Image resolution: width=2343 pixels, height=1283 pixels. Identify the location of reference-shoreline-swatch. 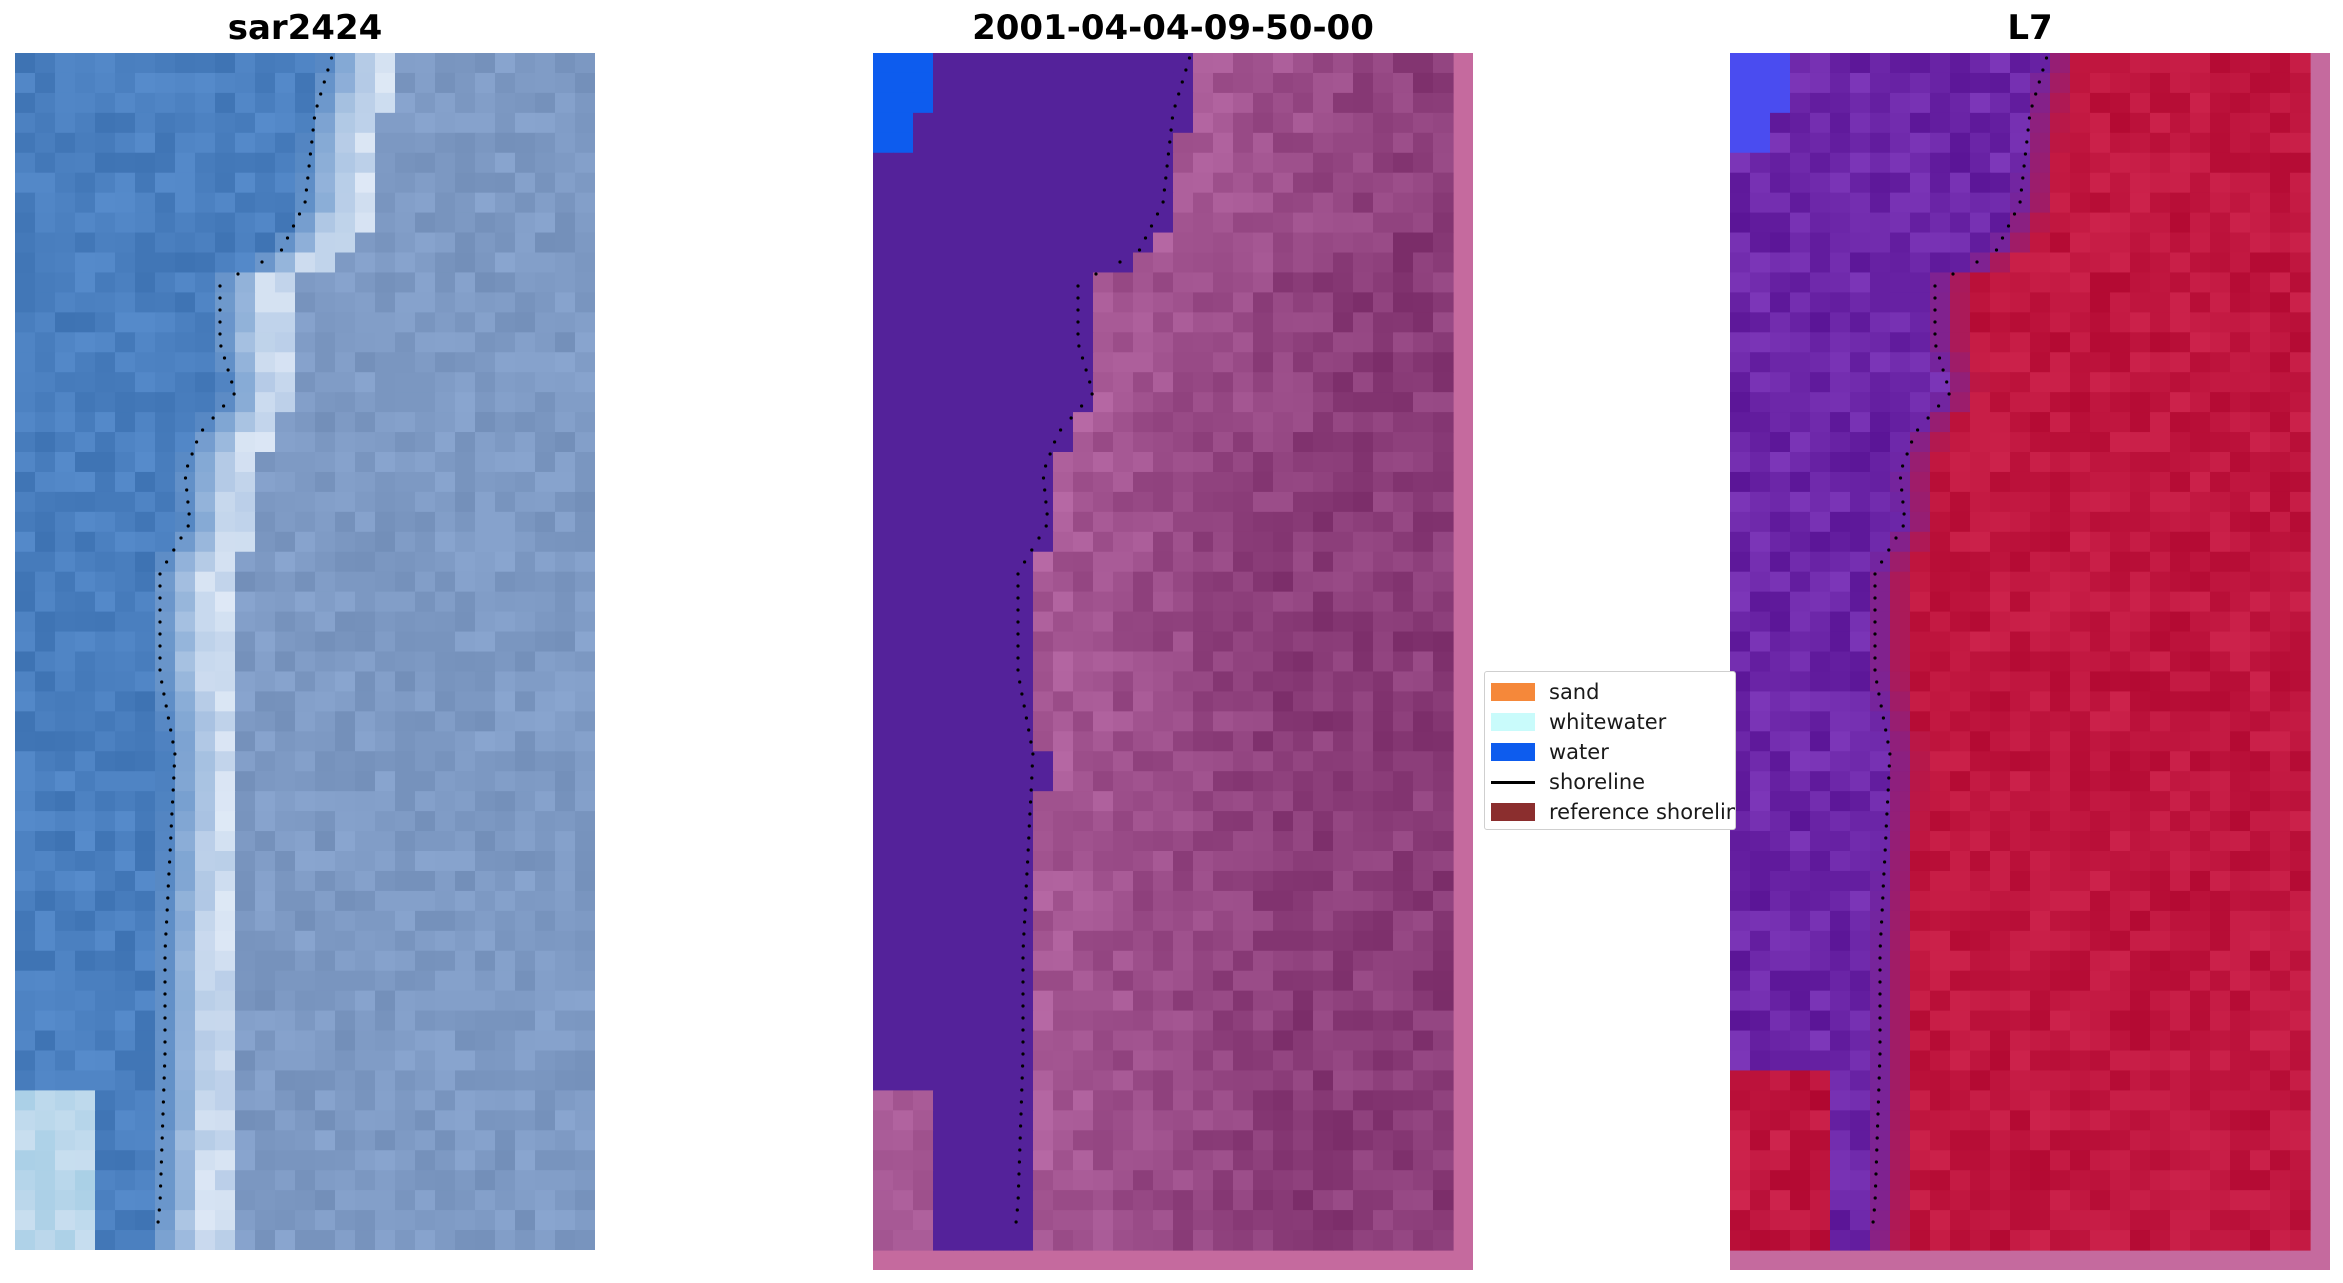
(1513, 812).